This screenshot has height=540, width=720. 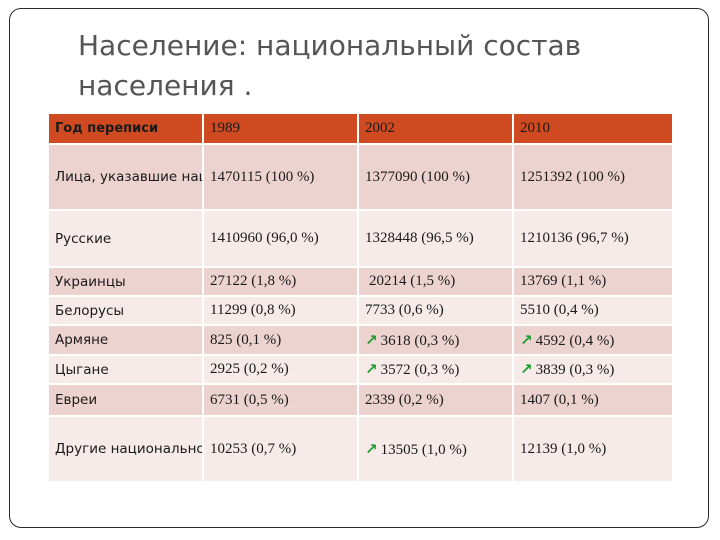 What do you see at coordinates (575, 340) in the screenshot?
I see `cell-value: 4592 (0,4 %)` at bounding box center [575, 340].